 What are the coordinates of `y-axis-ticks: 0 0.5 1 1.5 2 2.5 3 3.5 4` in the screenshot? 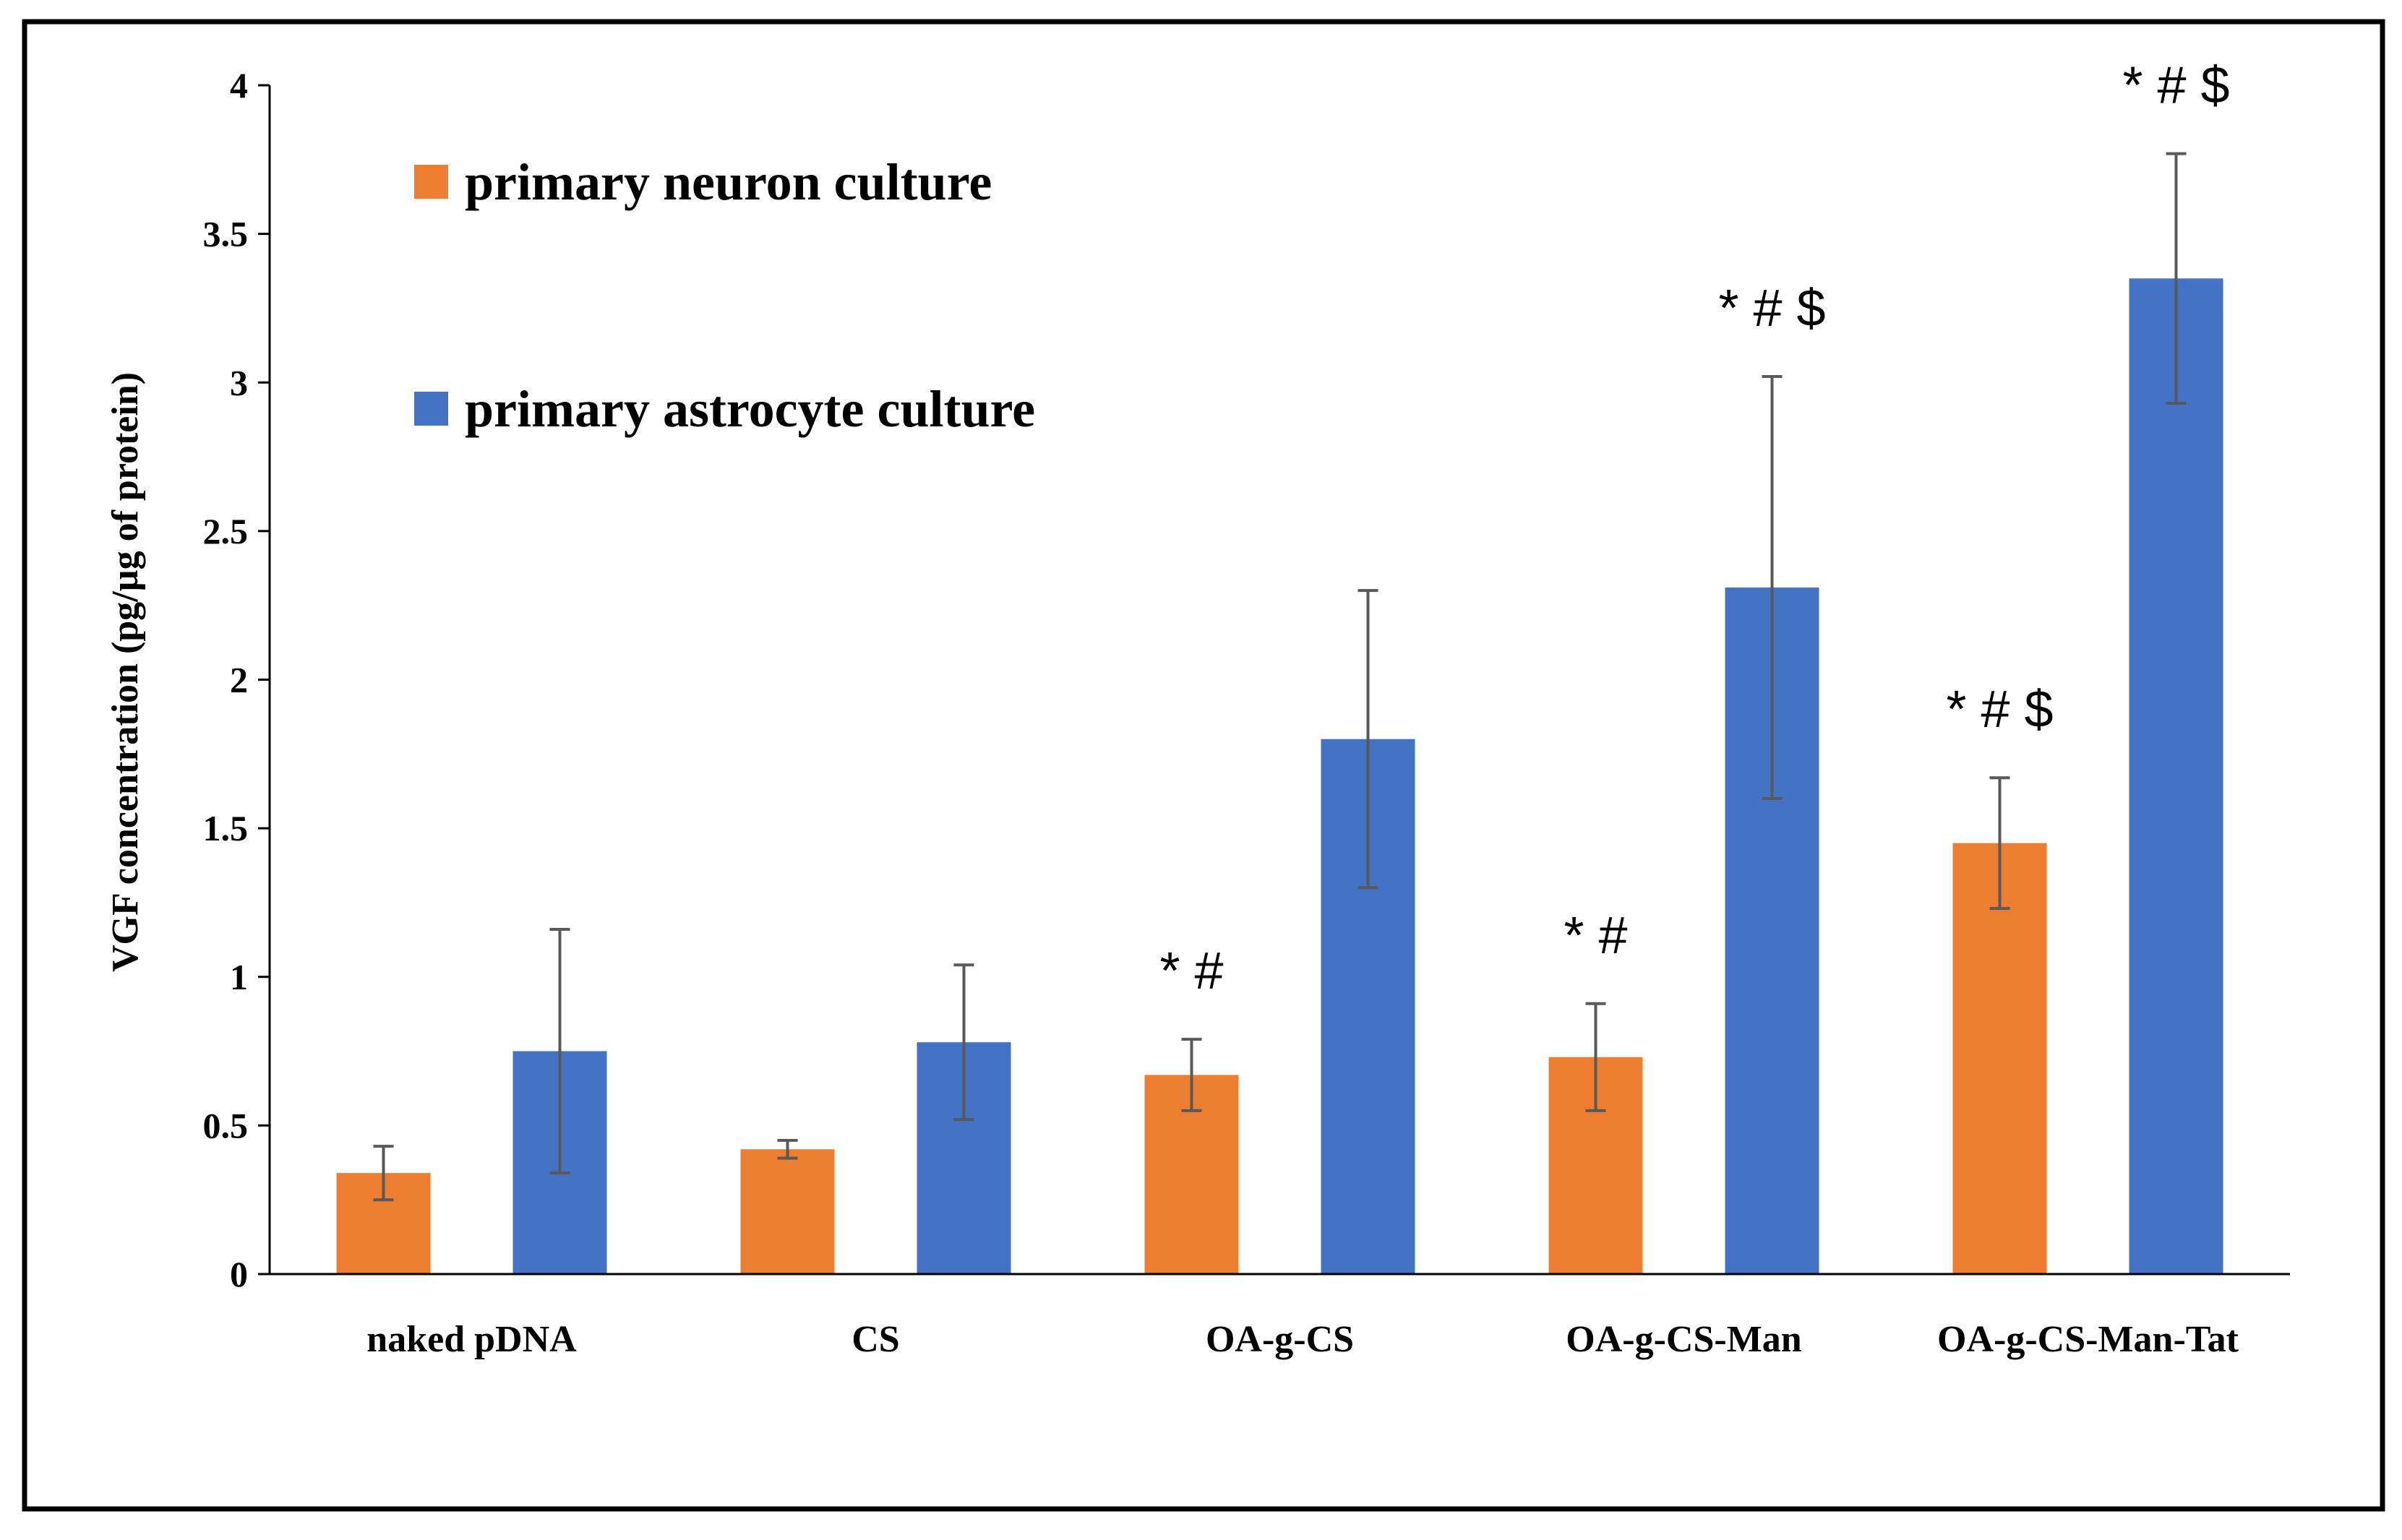 It's located at (236, 679).